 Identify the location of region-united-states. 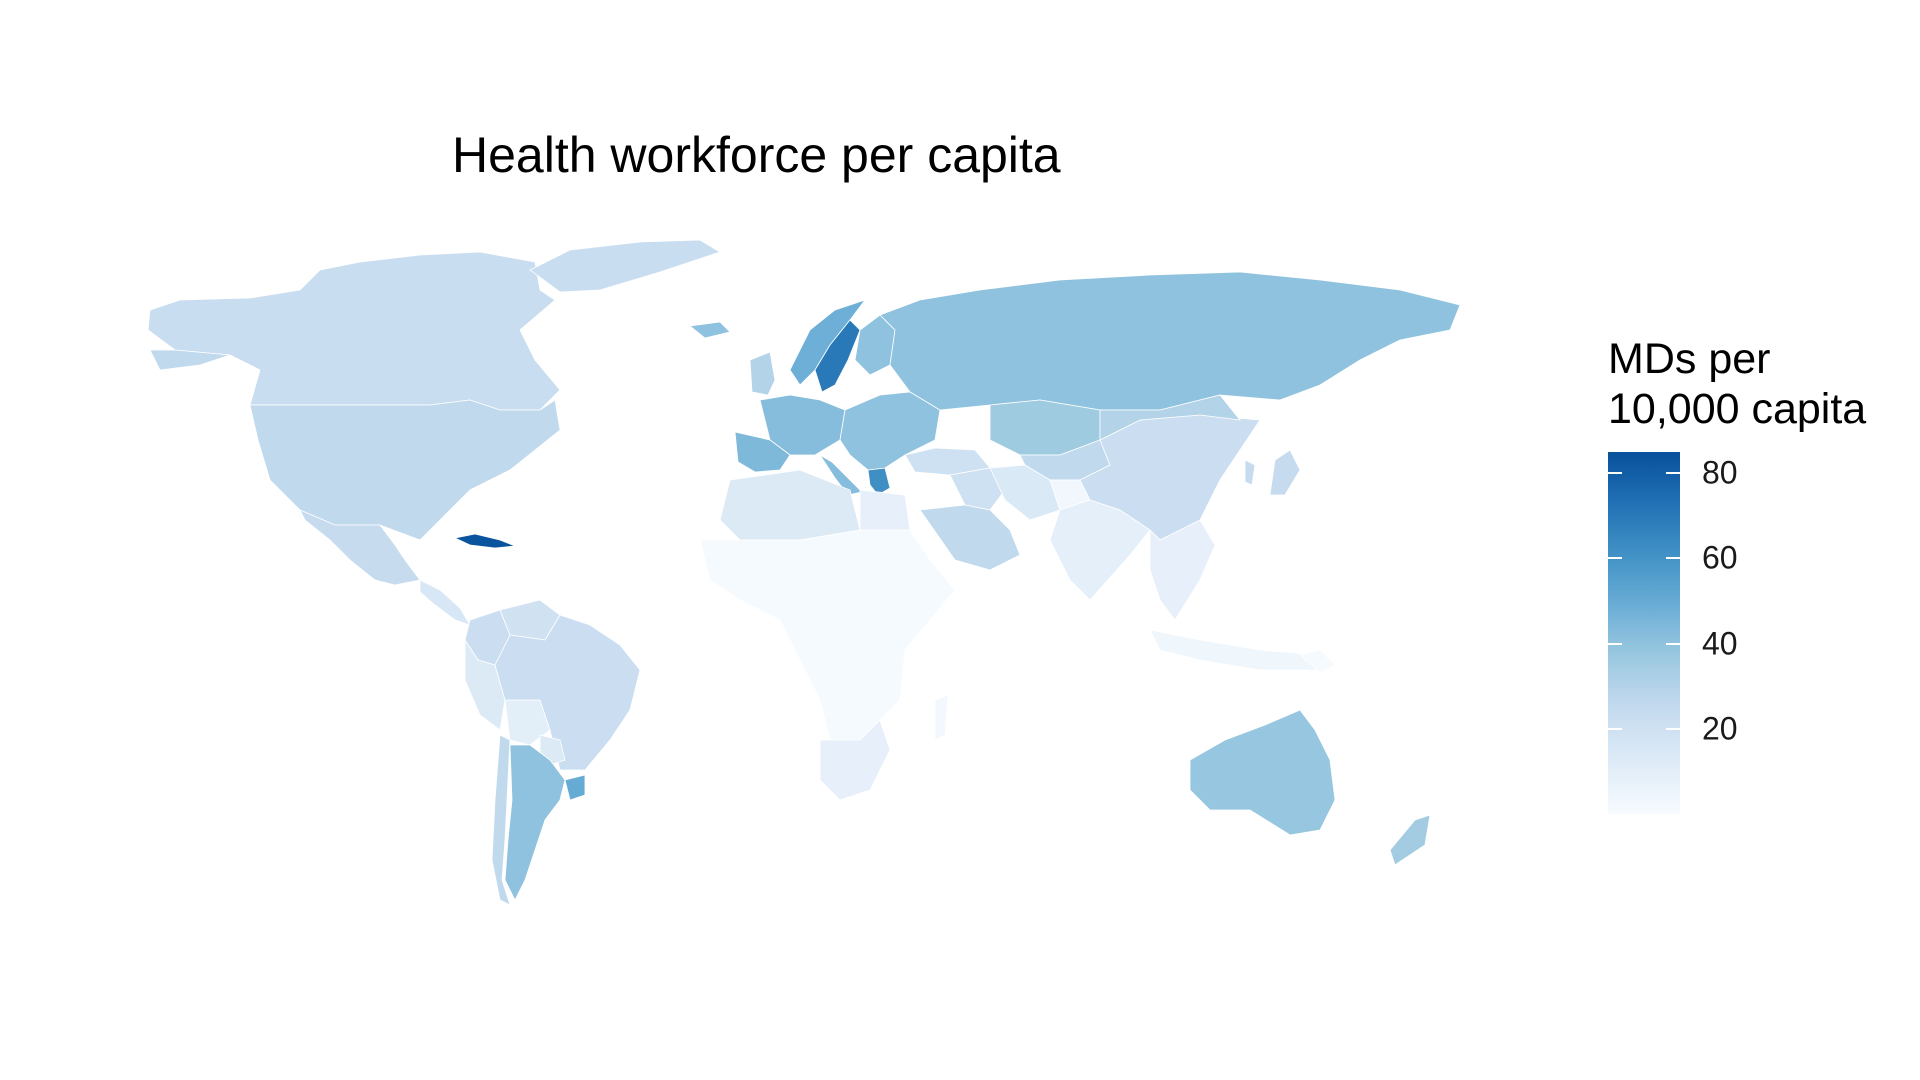
(355, 445).